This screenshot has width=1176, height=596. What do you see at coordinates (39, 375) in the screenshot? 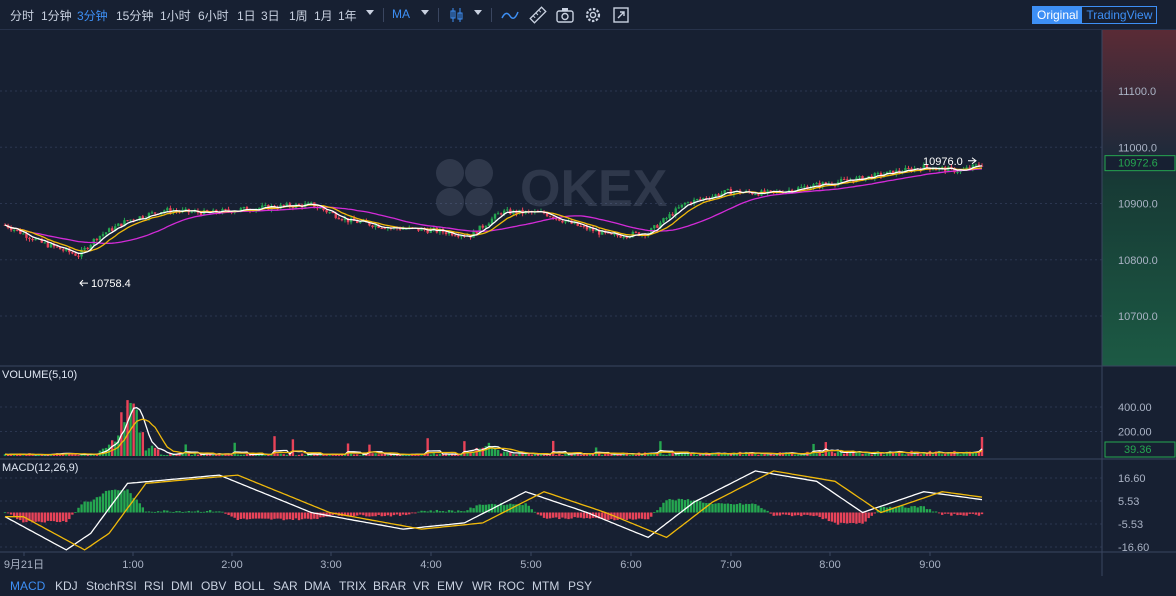
I see `volume-pane-title: VOLUME(5,10)` at bounding box center [39, 375].